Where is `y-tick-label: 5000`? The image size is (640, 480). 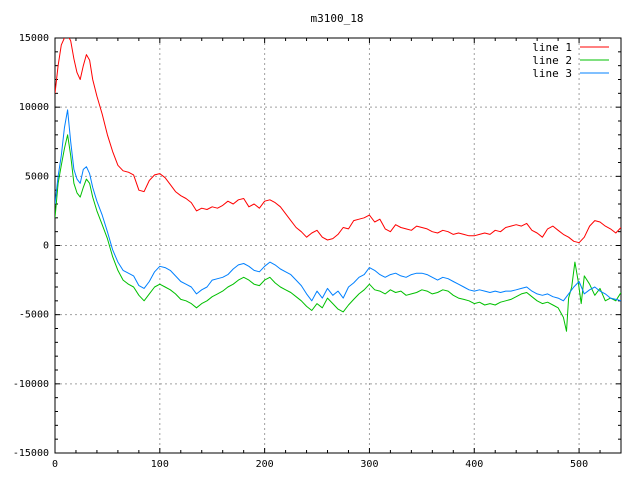
y-tick-label: 5000 is located at coordinates (37, 176).